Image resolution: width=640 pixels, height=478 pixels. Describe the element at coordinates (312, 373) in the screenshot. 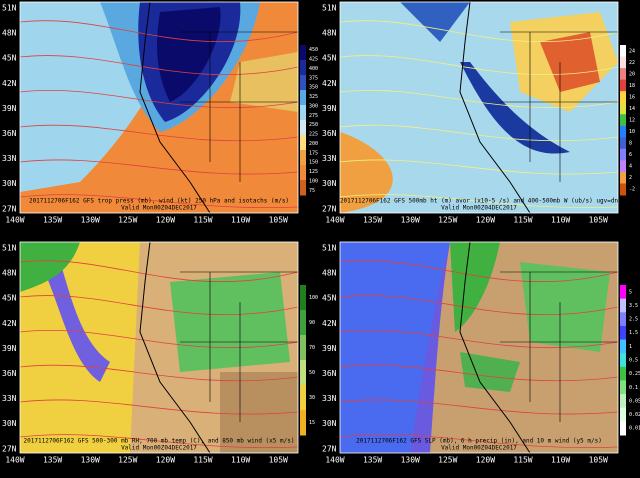

I see `colorbar-label: 50` at that location.